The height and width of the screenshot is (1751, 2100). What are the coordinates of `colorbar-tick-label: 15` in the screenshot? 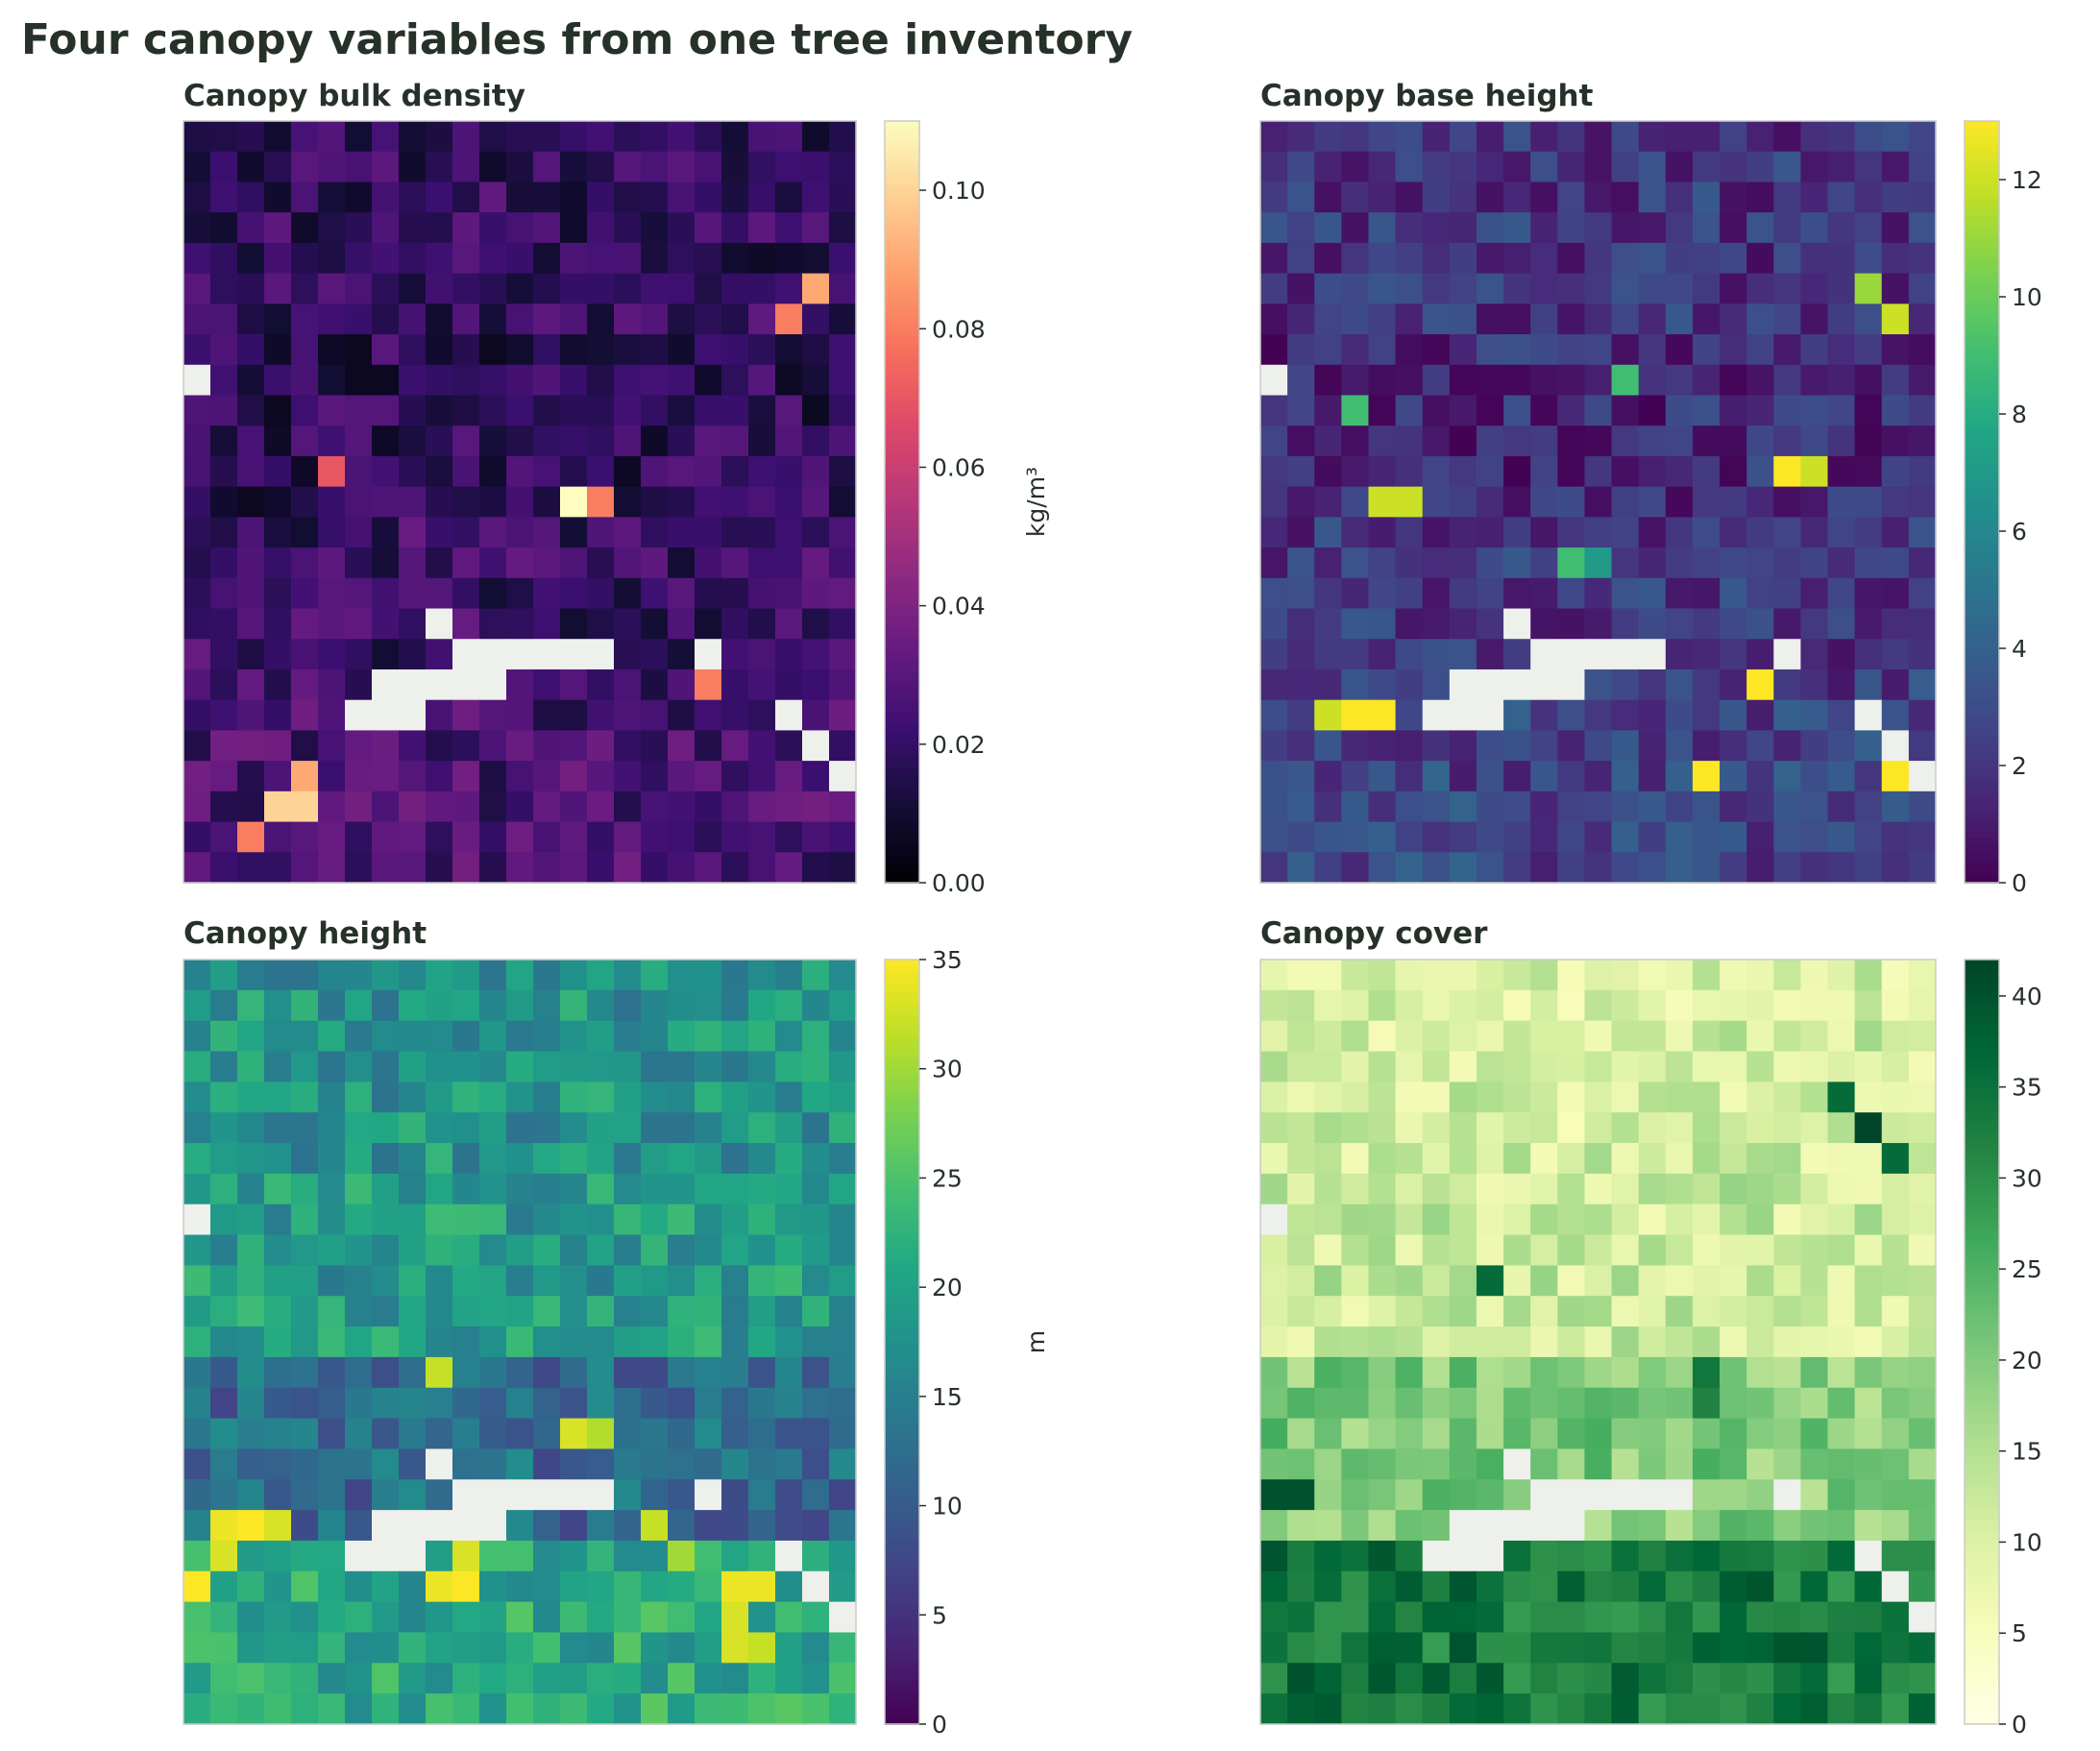 It's located at (2027, 1452).